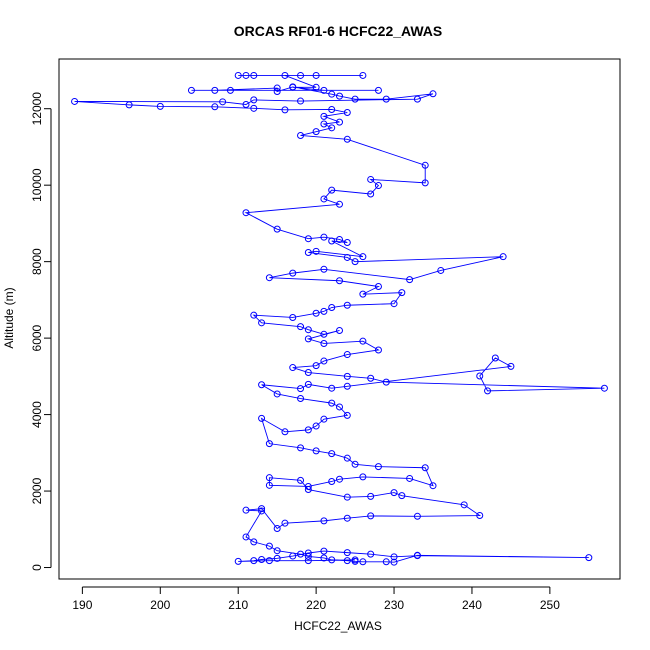 Image resolution: width=650 pixels, height=650 pixels. Describe the element at coordinates (394, 605) in the screenshot. I see `x-tick-label: 230` at that location.